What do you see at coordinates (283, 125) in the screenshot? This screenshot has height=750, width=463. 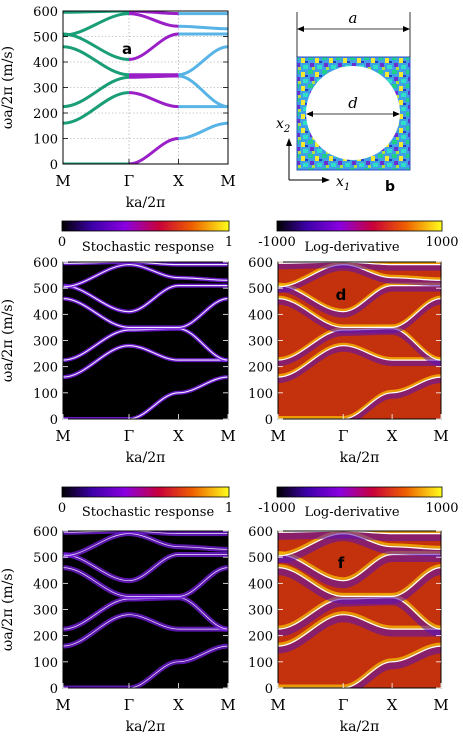 I see `axis-x2-label: x2` at bounding box center [283, 125].